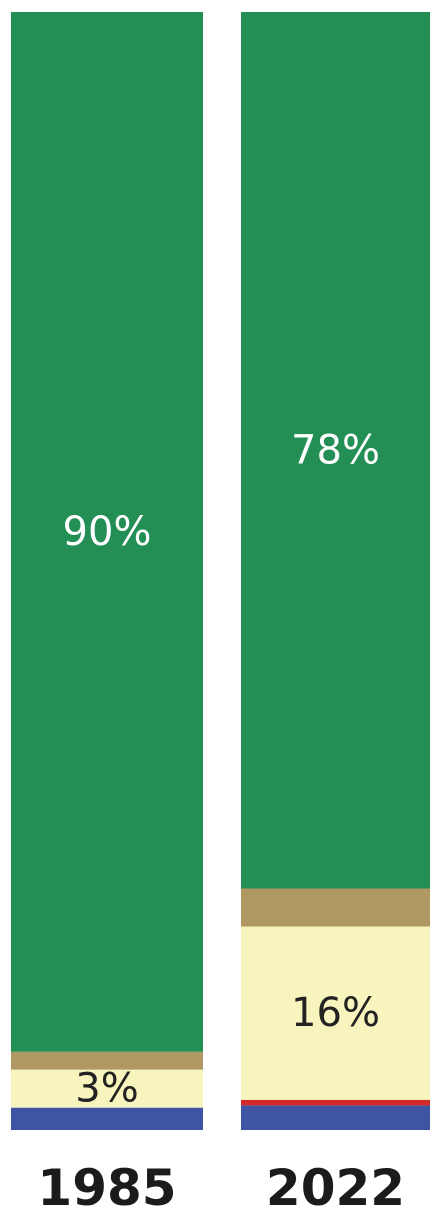 This screenshot has height=1217, width=430. What do you see at coordinates (106, 1089) in the screenshot?
I see `data-label-1985-2: 3%` at bounding box center [106, 1089].